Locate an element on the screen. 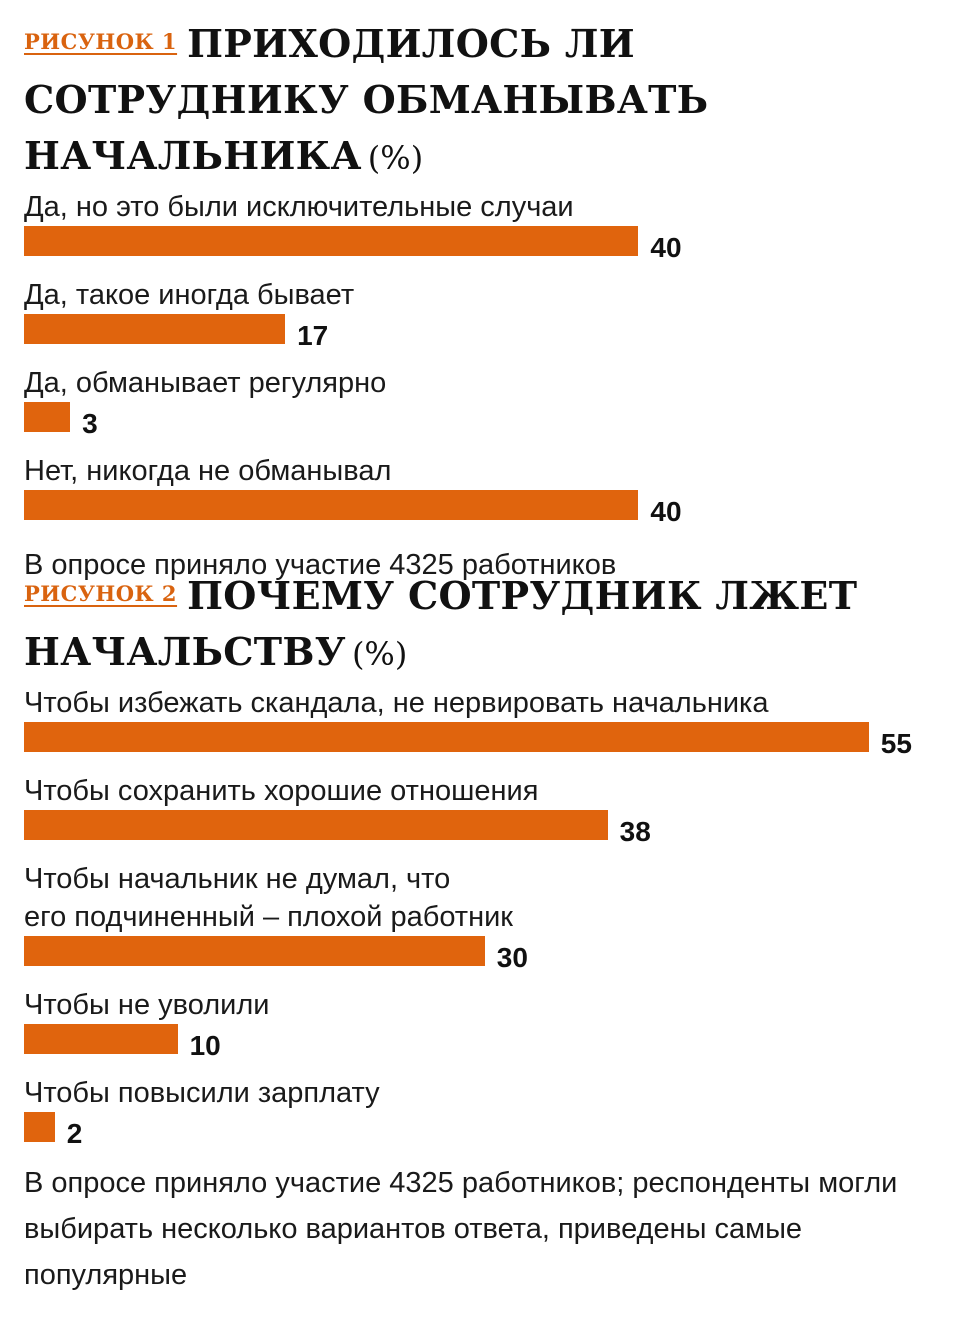  bar-value: 55 is located at coordinates (896, 743).